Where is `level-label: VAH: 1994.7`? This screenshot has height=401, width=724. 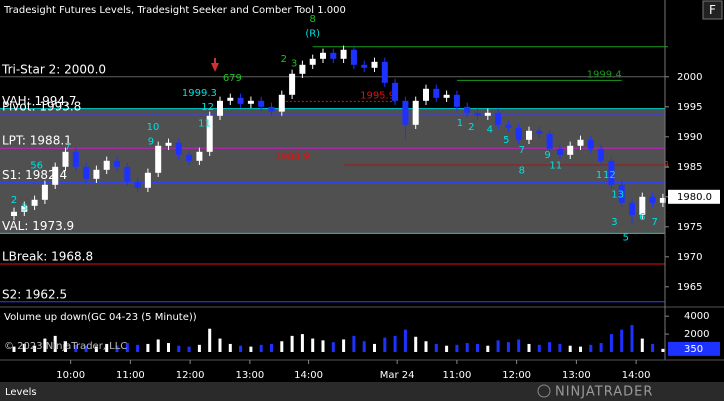
level-label: VAH: 1994.7 is located at coordinates (39, 101).